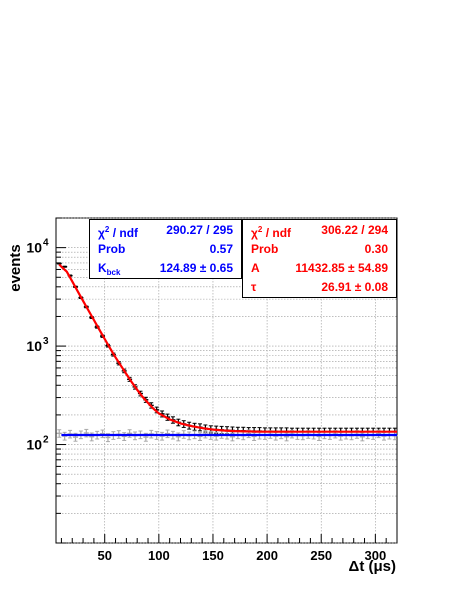 The width and height of the screenshot is (460, 595). What do you see at coordinates (341, 268) in the screenshot?
I see `signal-a-value: 11432.85 ± 54.89` at bounding box center [341, 268].